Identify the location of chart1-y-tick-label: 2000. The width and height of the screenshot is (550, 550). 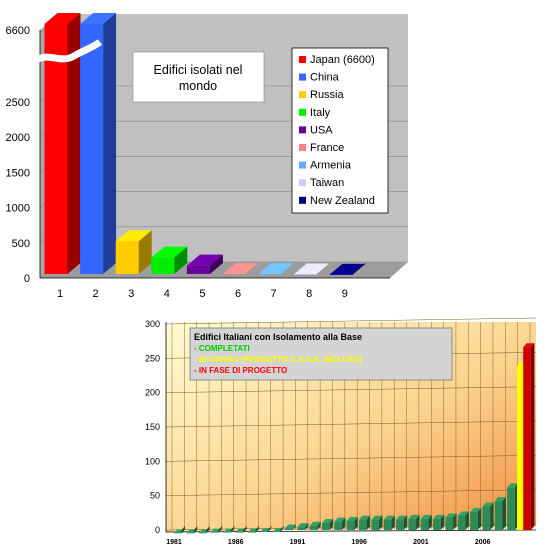
(18, 138).